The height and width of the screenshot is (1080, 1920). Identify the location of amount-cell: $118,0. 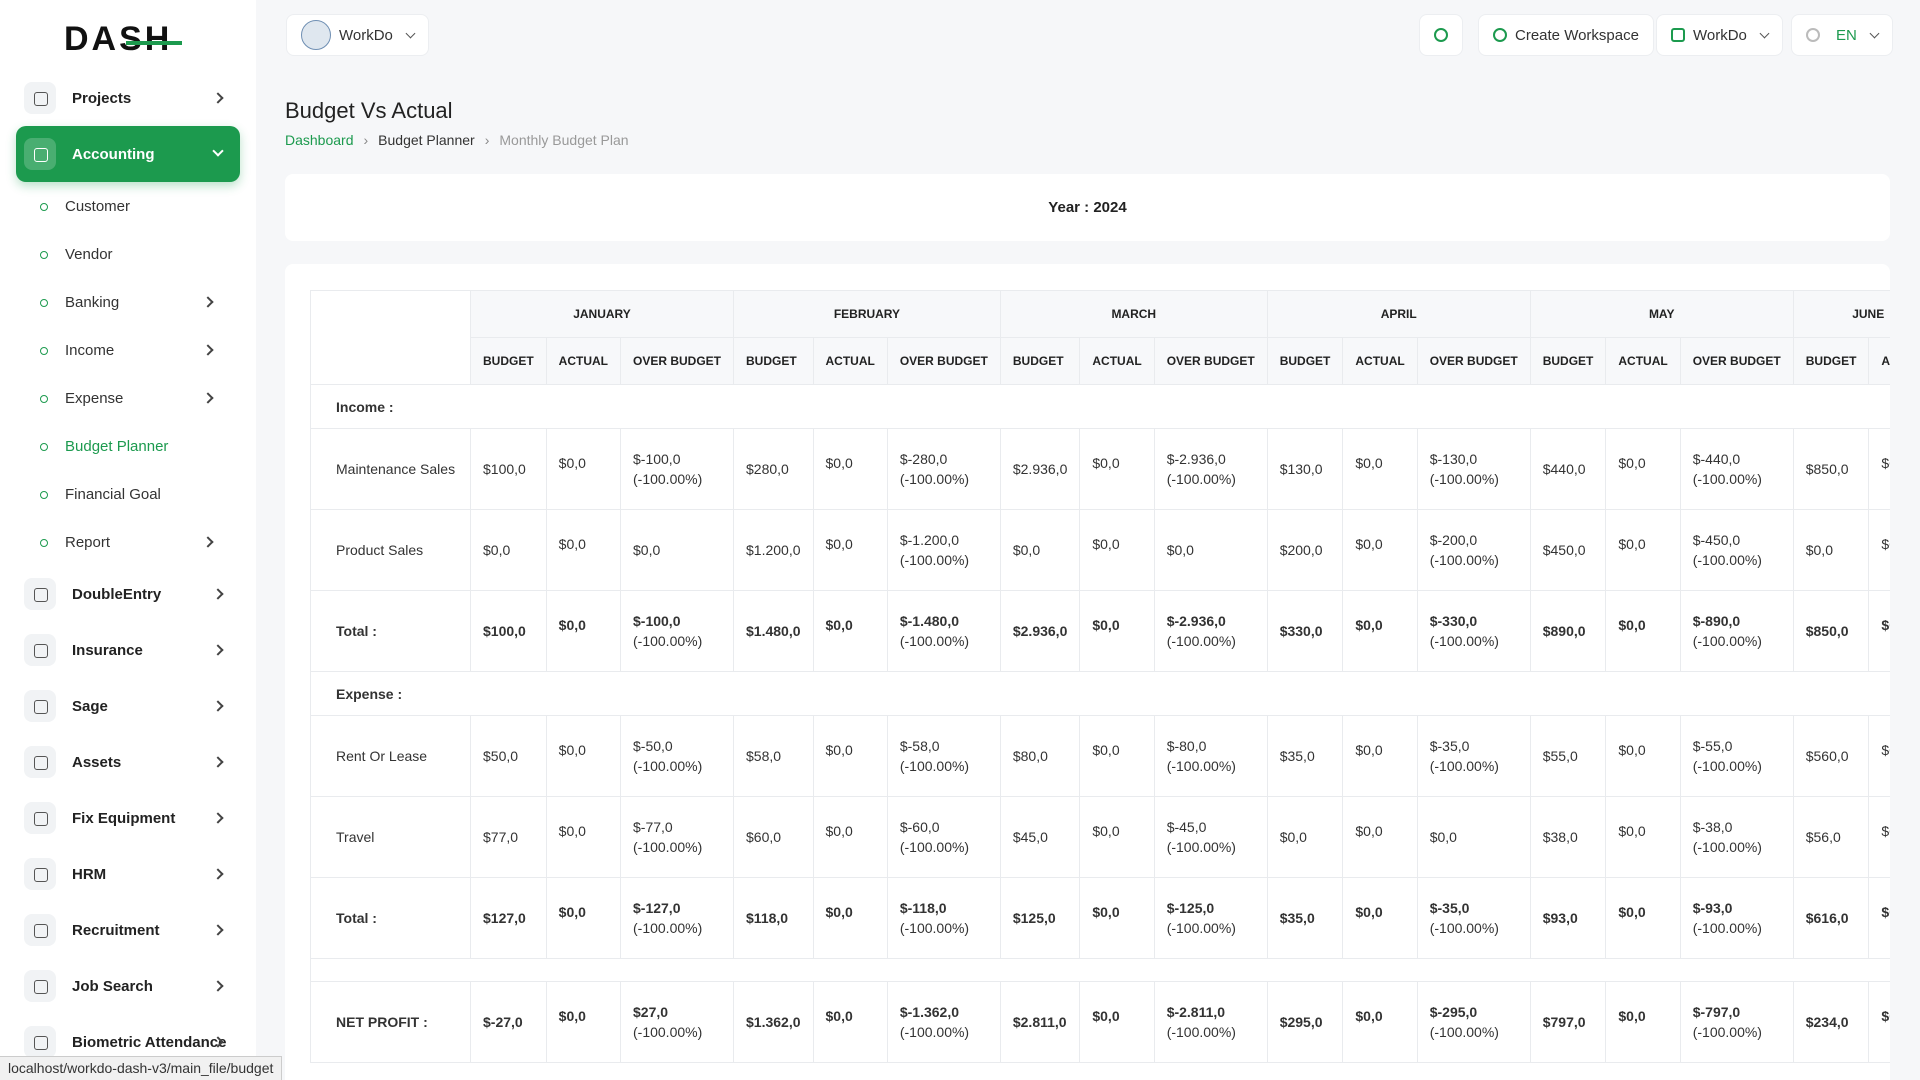
(773, 918).